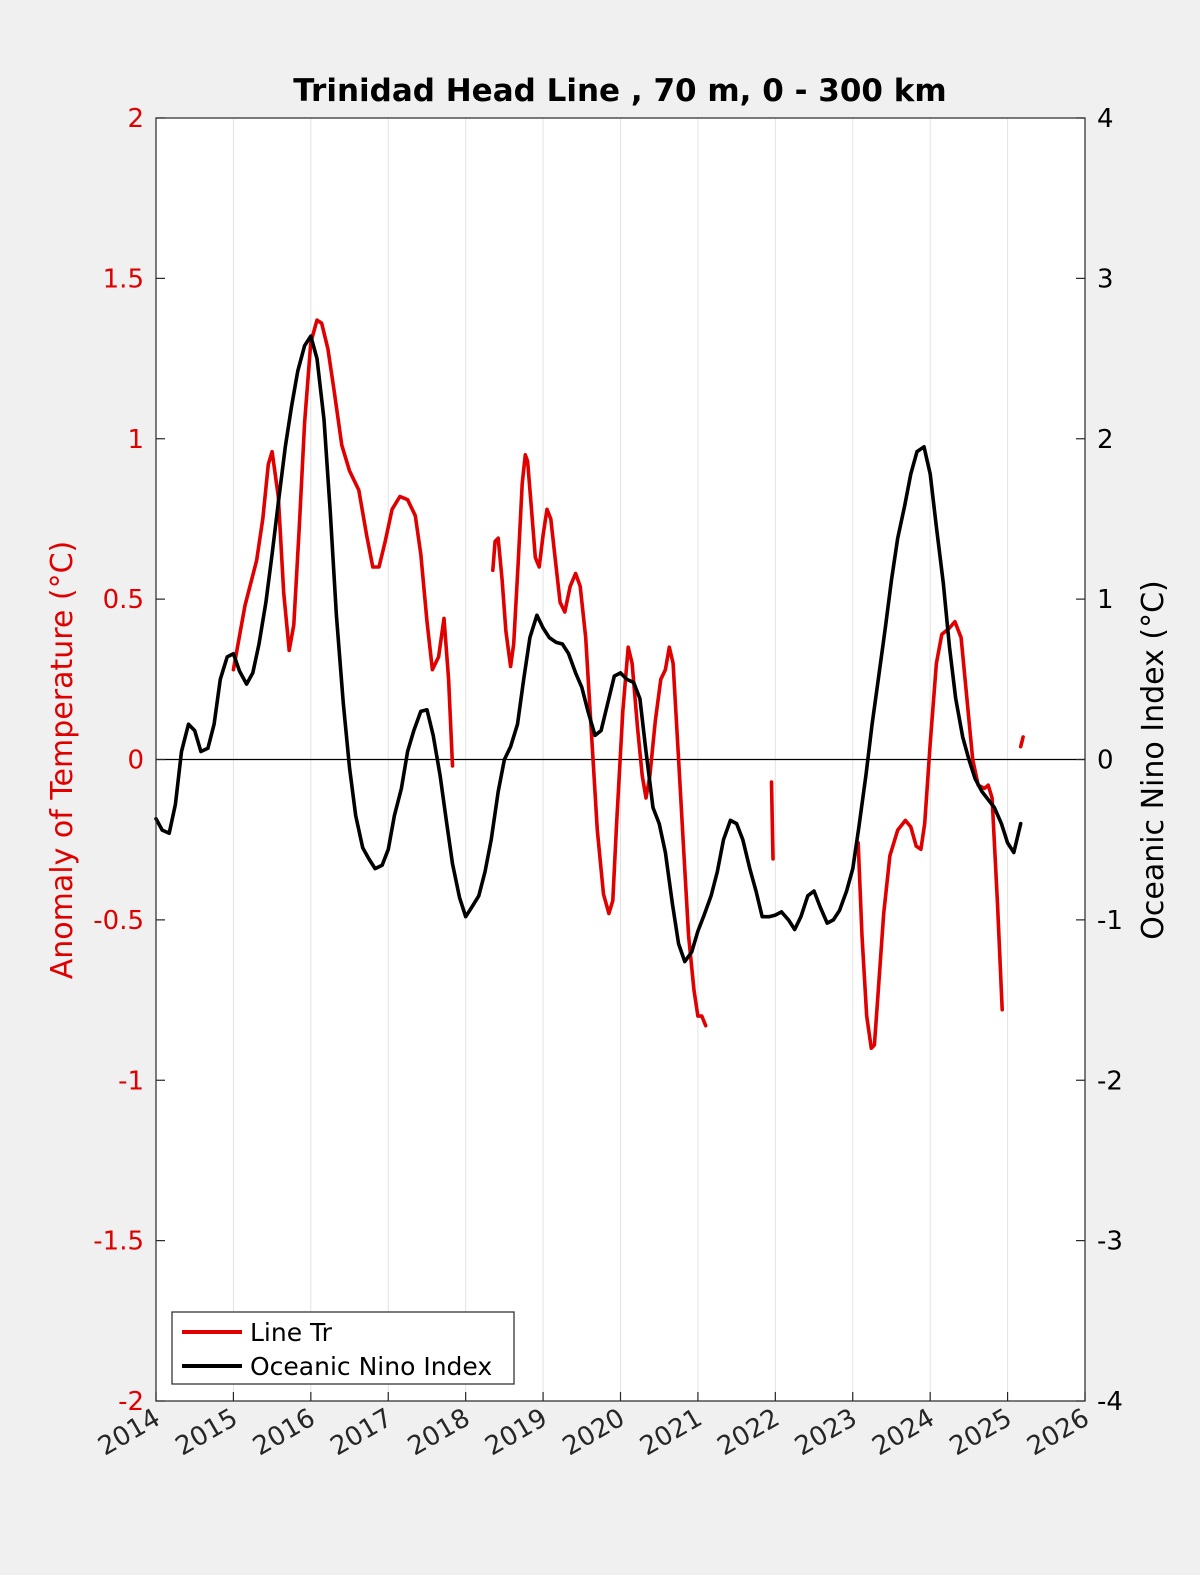  Describe the element at coordinates (131, 1081) in the screenshot. I see `left-tick-label: -1` at that location.